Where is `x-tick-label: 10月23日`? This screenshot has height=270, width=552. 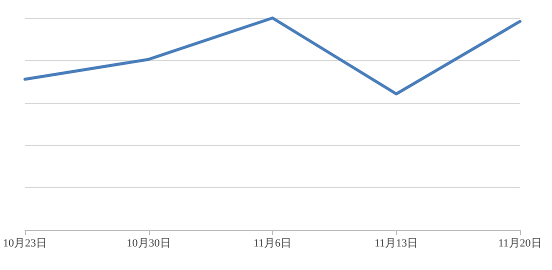 x-tick-label: 10月23日 is located at coordinates (25, 244).